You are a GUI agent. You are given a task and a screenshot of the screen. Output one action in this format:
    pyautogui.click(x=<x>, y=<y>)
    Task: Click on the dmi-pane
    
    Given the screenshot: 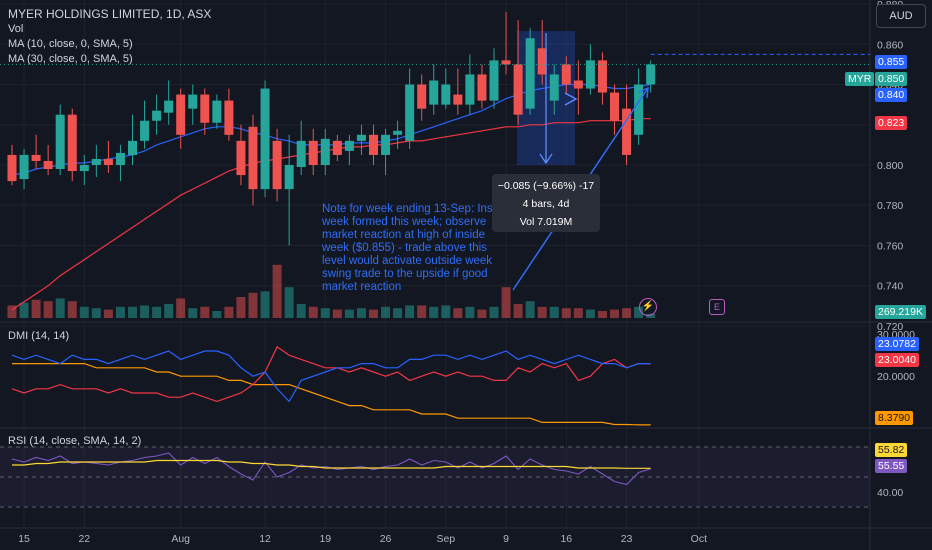 What is the action you would take?
    pyautogui.click(x=331, y=385)
    